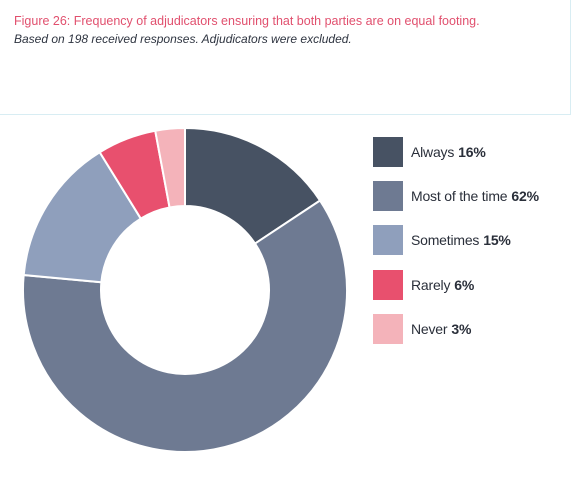 The image size is (578, 489). Describe the element at coordinates (525, 196) in the screenshot. I see `legend-percent: 62%` at that location.